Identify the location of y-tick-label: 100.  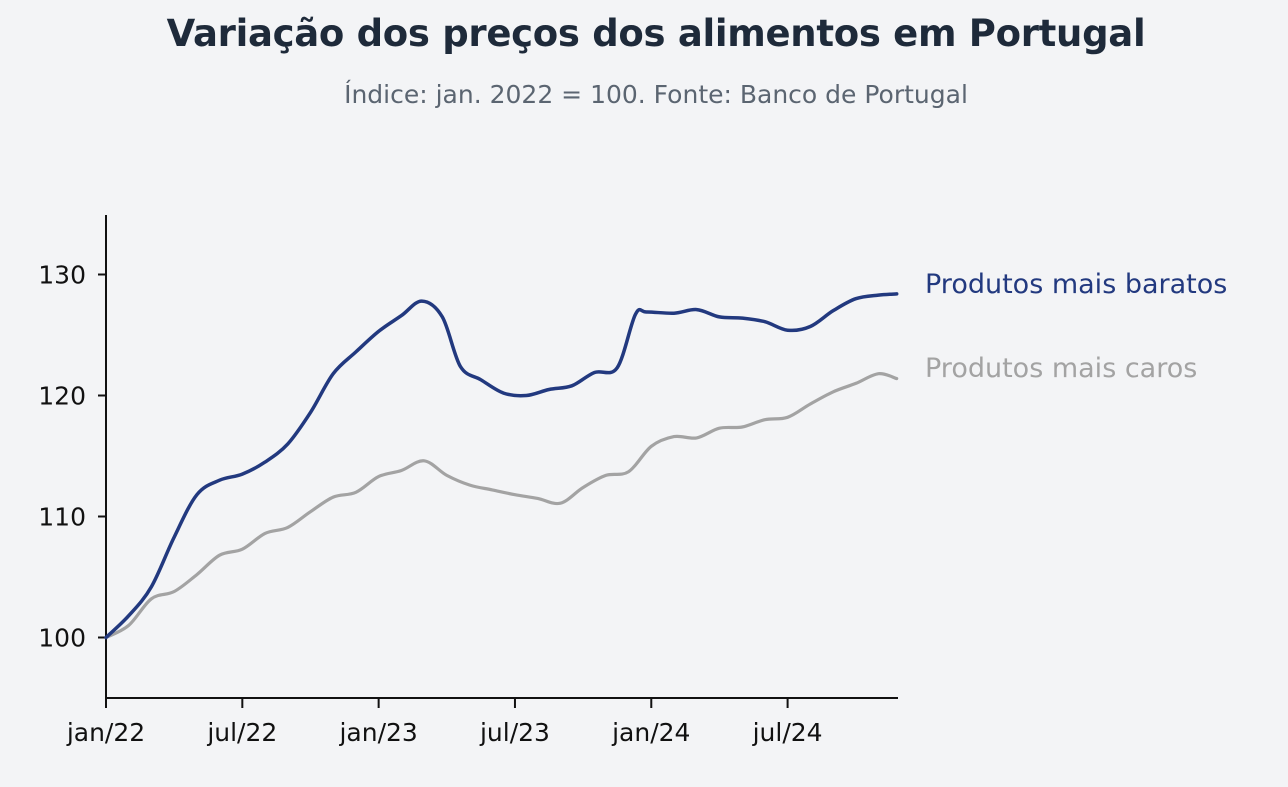
(62, 638).